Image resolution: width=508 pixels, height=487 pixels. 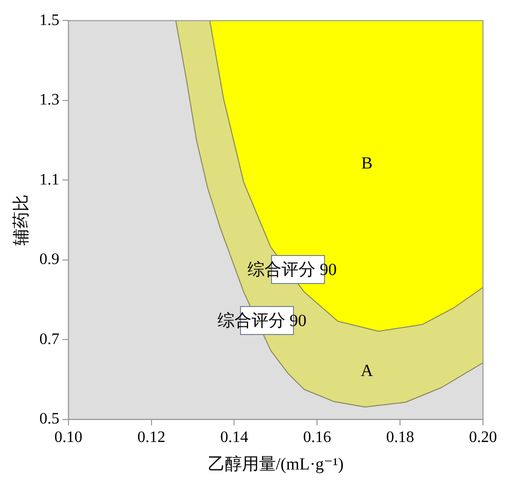 I want to click on y-axis-title: 辅药比, so click(x=21, y=220).